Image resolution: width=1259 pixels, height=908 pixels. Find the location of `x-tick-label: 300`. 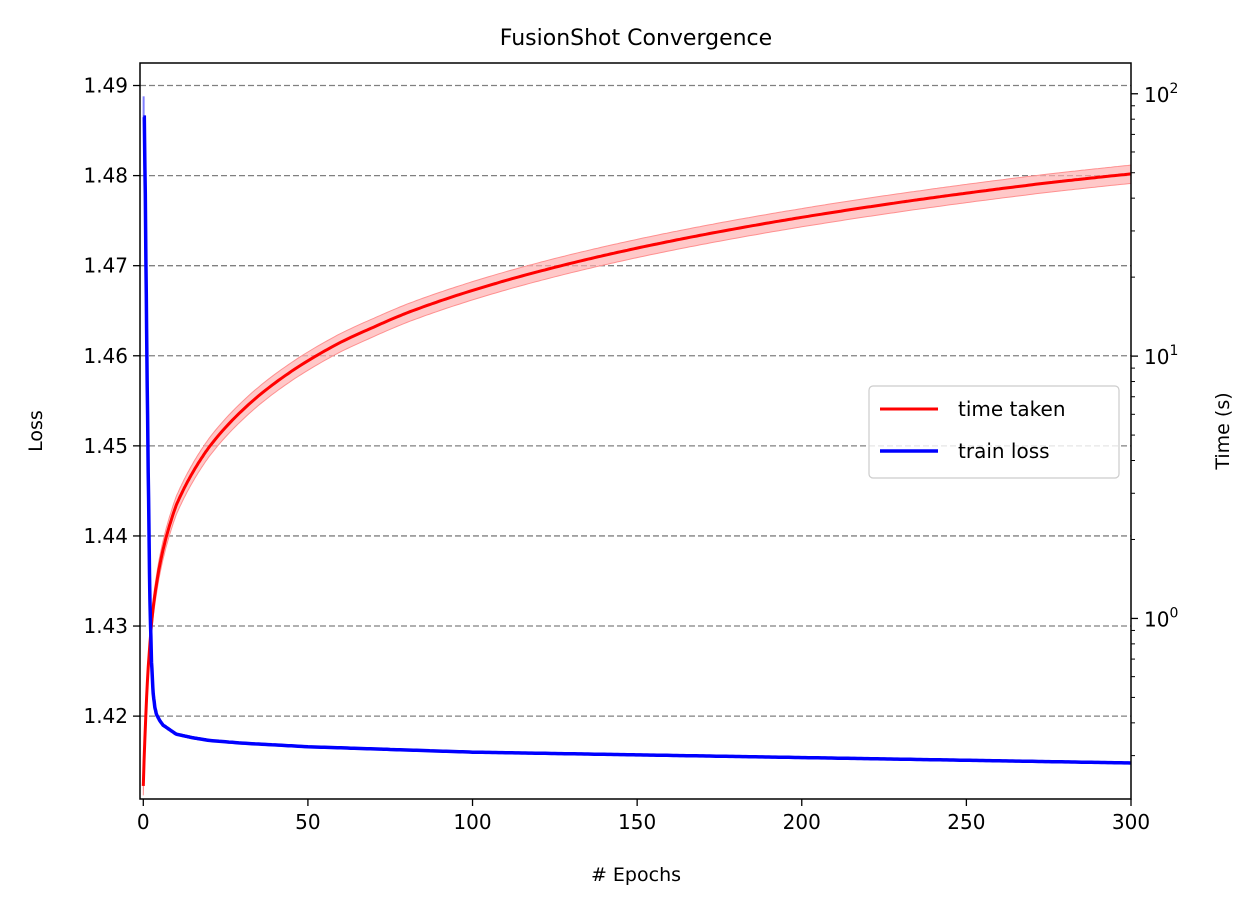

x-tick-label: 300 is located at coordinates (1131, 822).